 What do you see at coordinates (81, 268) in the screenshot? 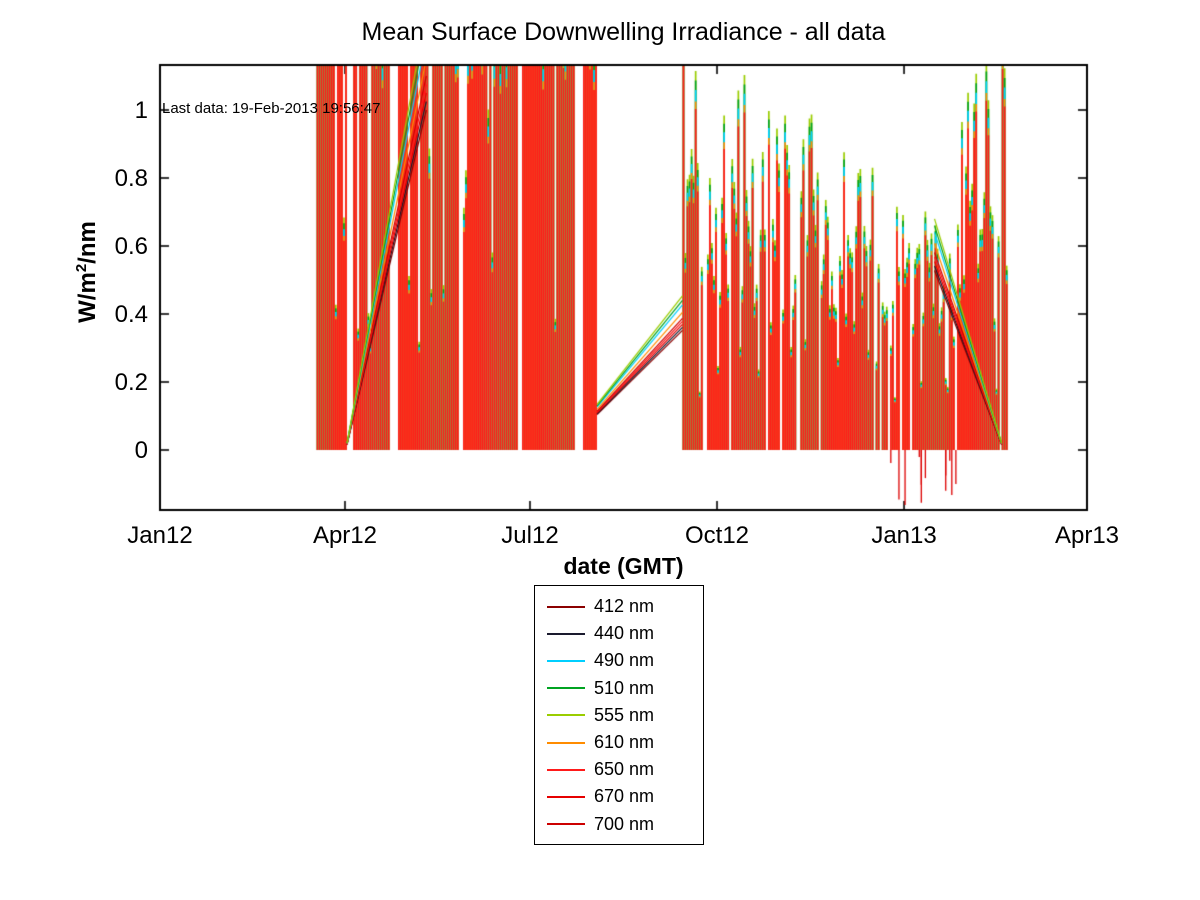
I see `y-axis-label-superscript: 2` at bounding box center [81, 268].